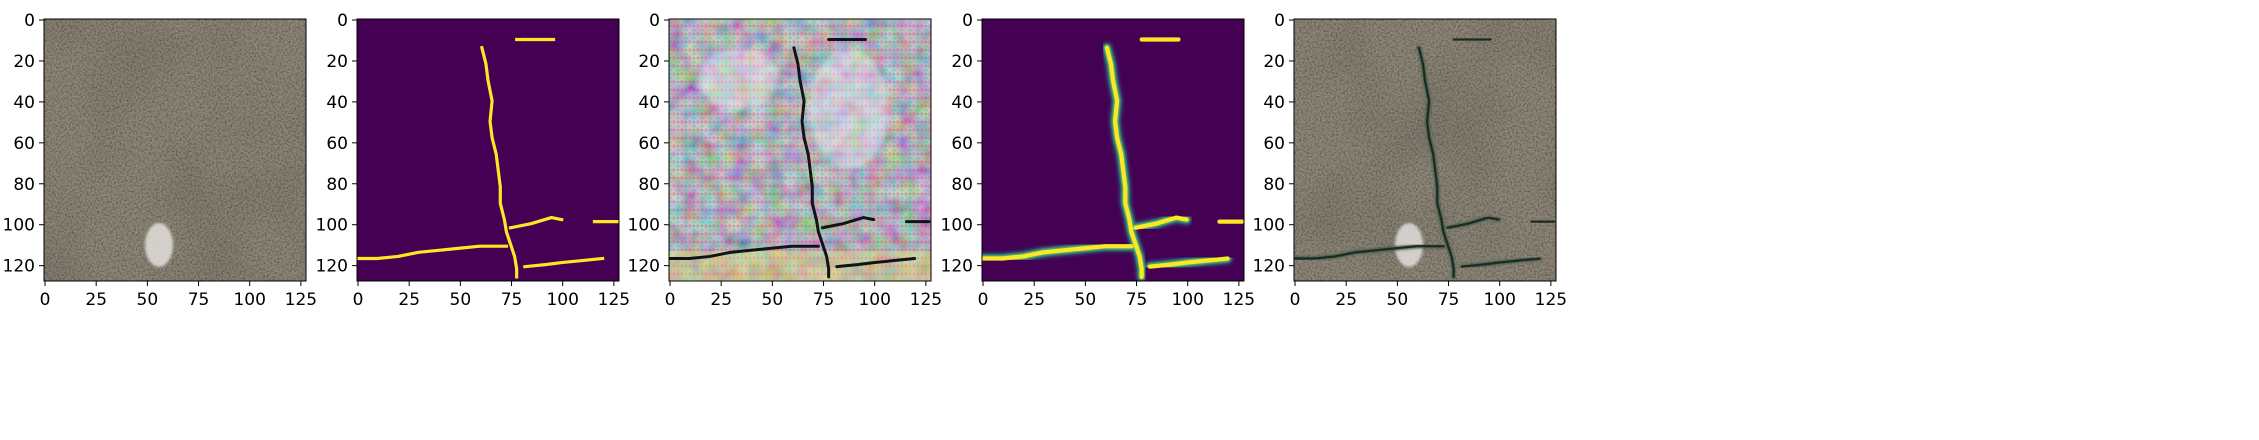 The width and height of the screenshot is (2259, 440). I want to click on feature-artifact-grid, so click(800, 150).